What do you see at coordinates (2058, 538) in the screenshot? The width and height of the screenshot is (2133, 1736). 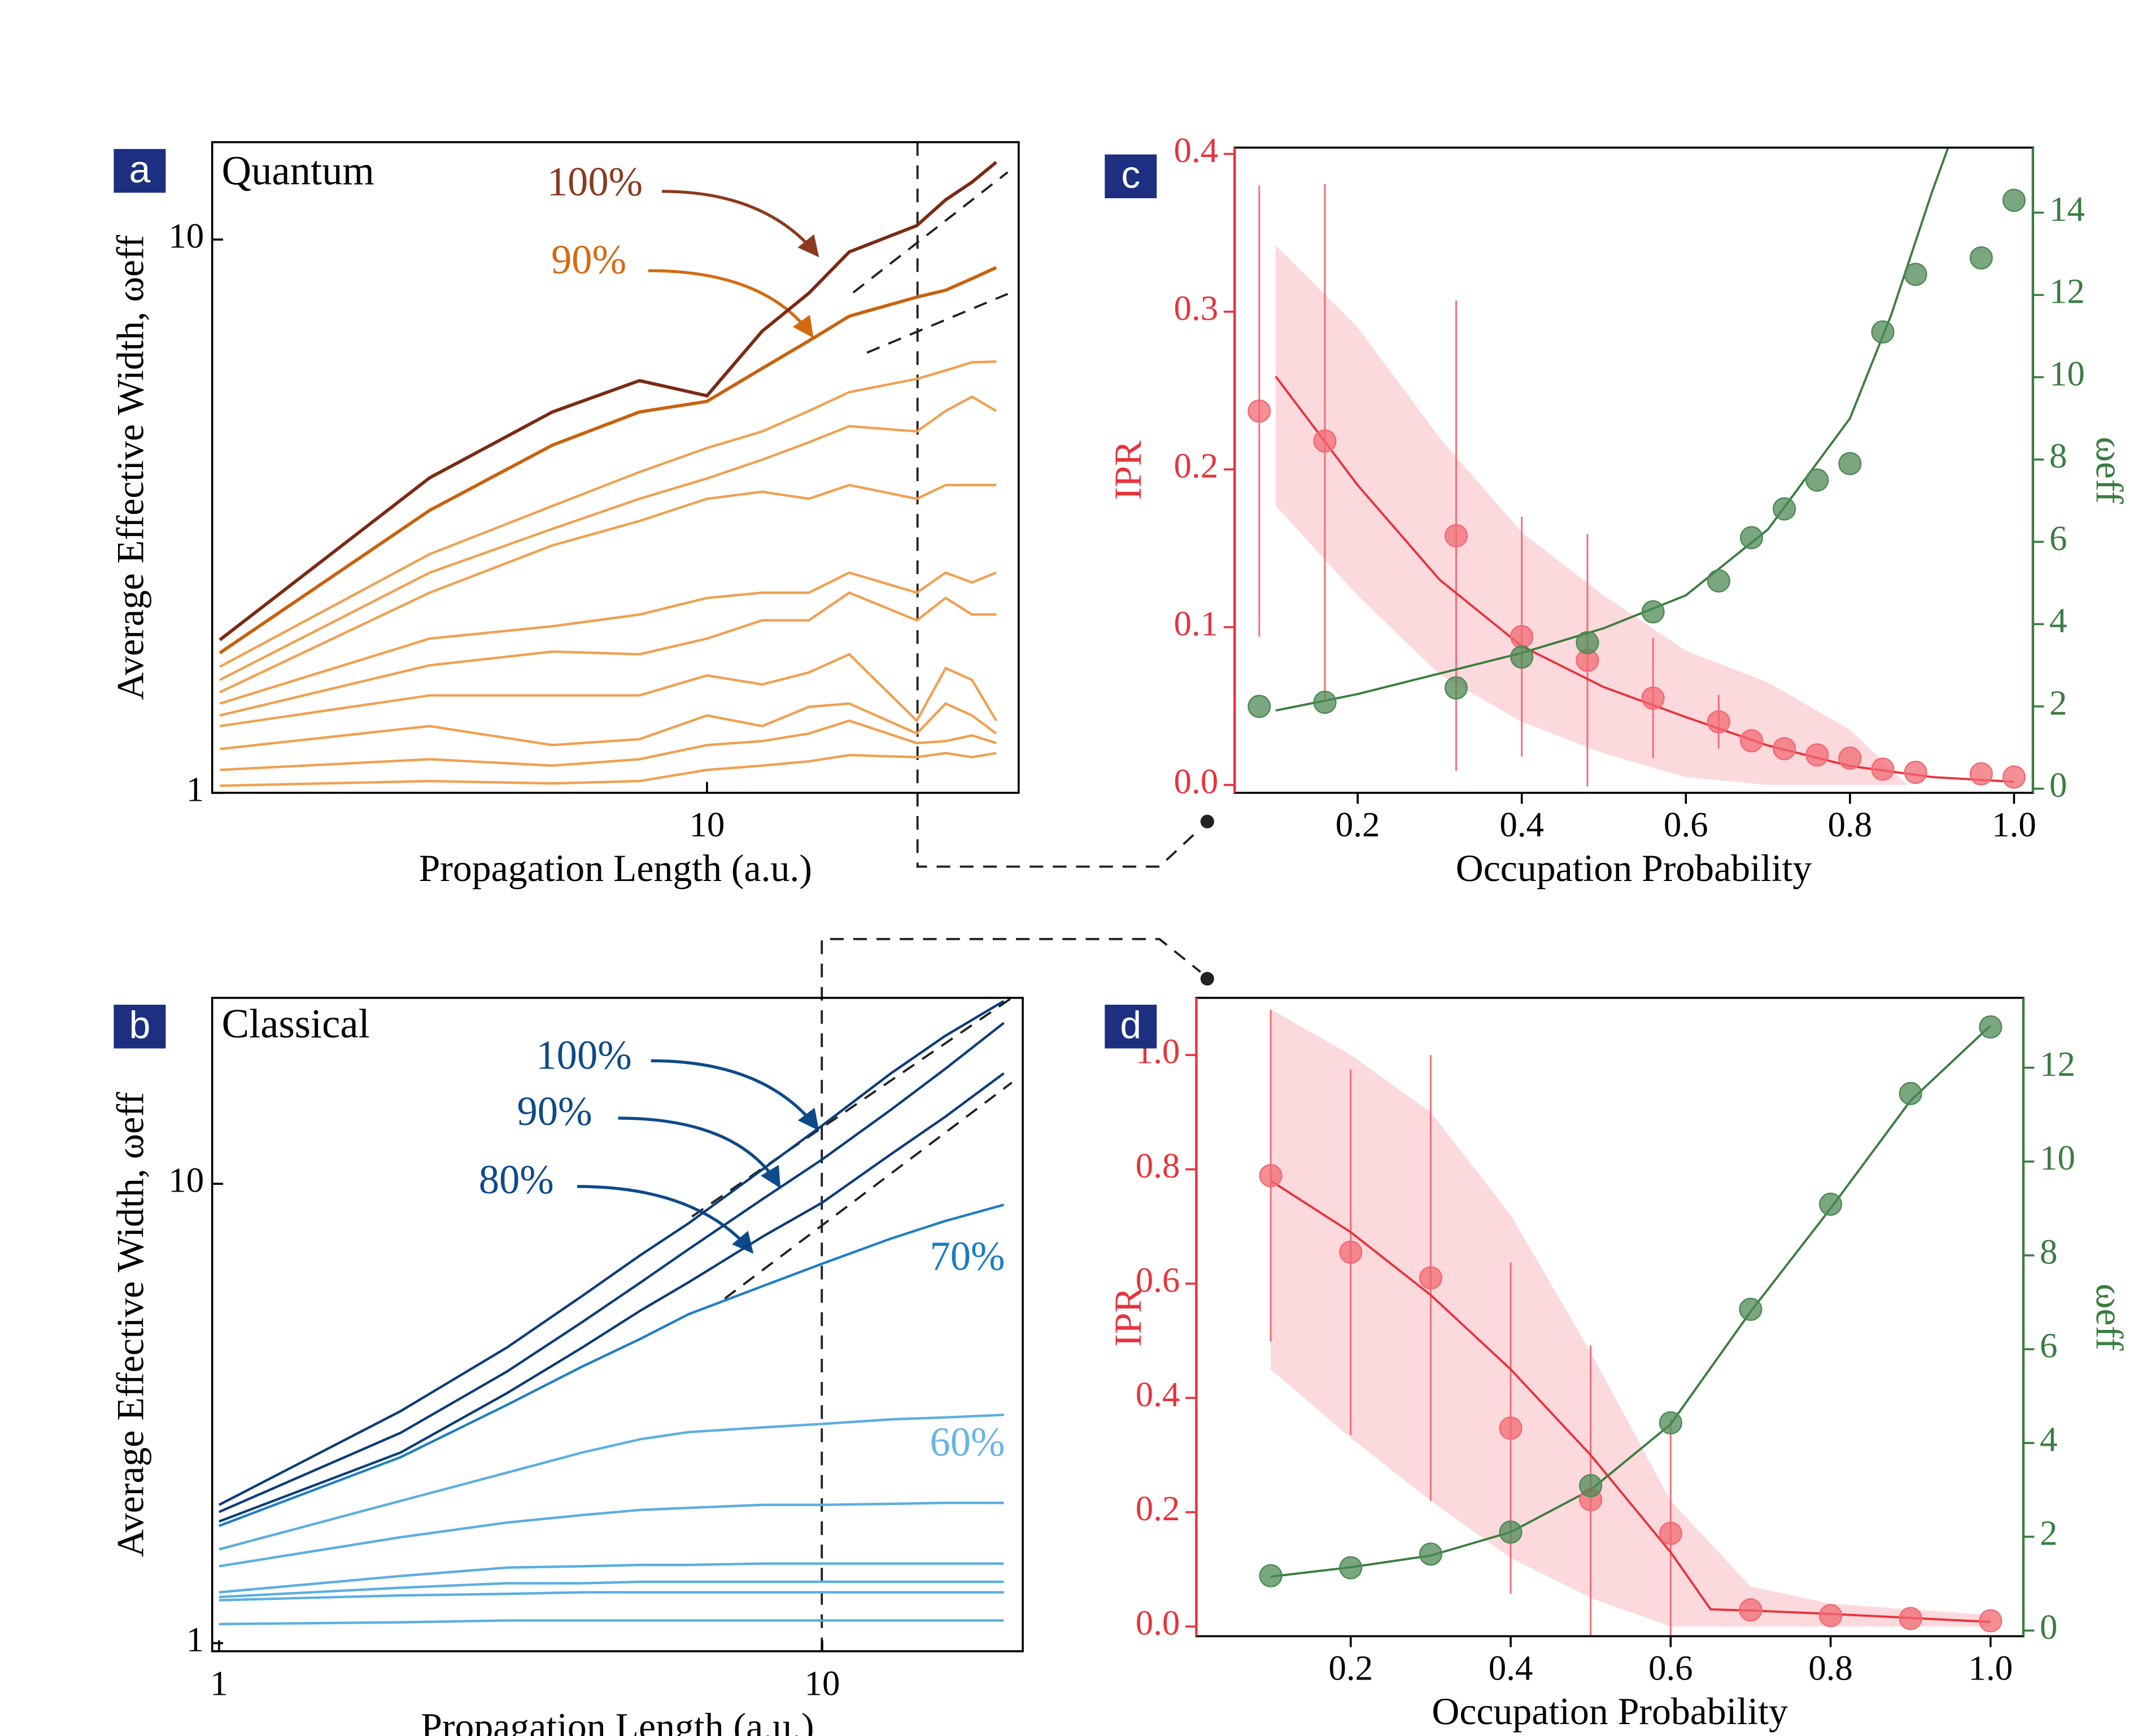 I see `y2-tick-label: 6` at bounding box center [2058, 538].